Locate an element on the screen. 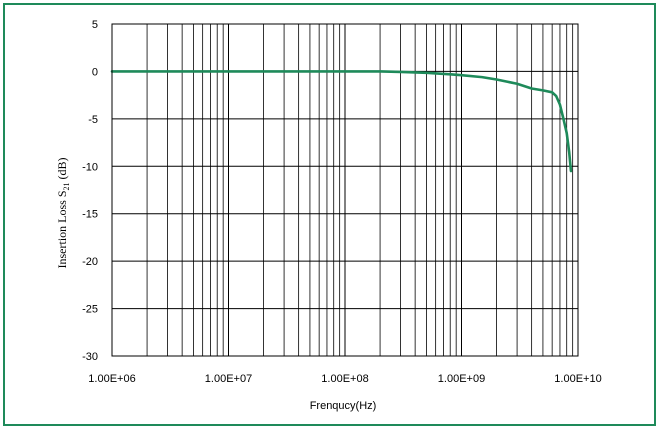 This screenshot has height=432, width=662. y-tick-label: 0 is located at coordinates (95, 72).